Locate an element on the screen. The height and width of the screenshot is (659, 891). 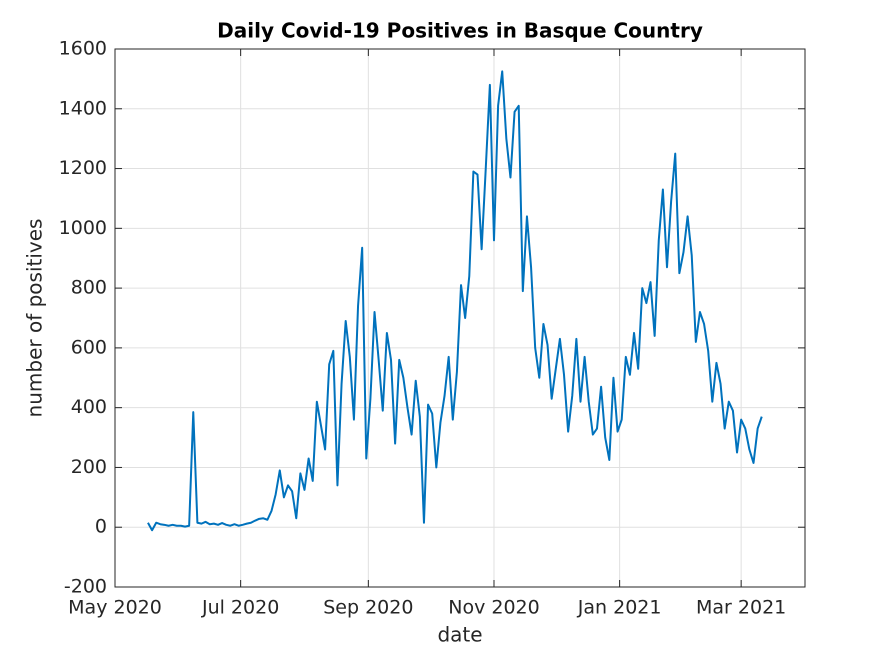
x-tick-label: May 2020 is located at coordinates (115, 608).